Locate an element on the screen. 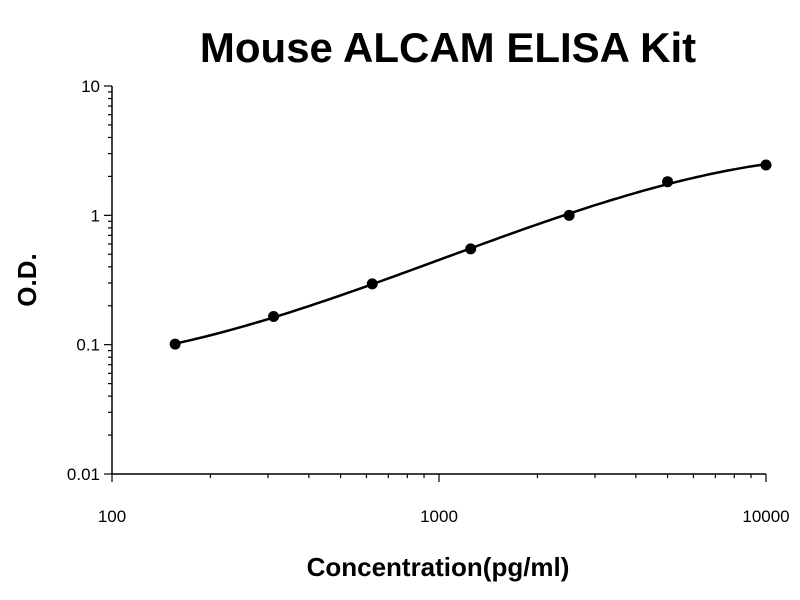  y-tick-label: 0.1 is located at coordinates (88, 345).